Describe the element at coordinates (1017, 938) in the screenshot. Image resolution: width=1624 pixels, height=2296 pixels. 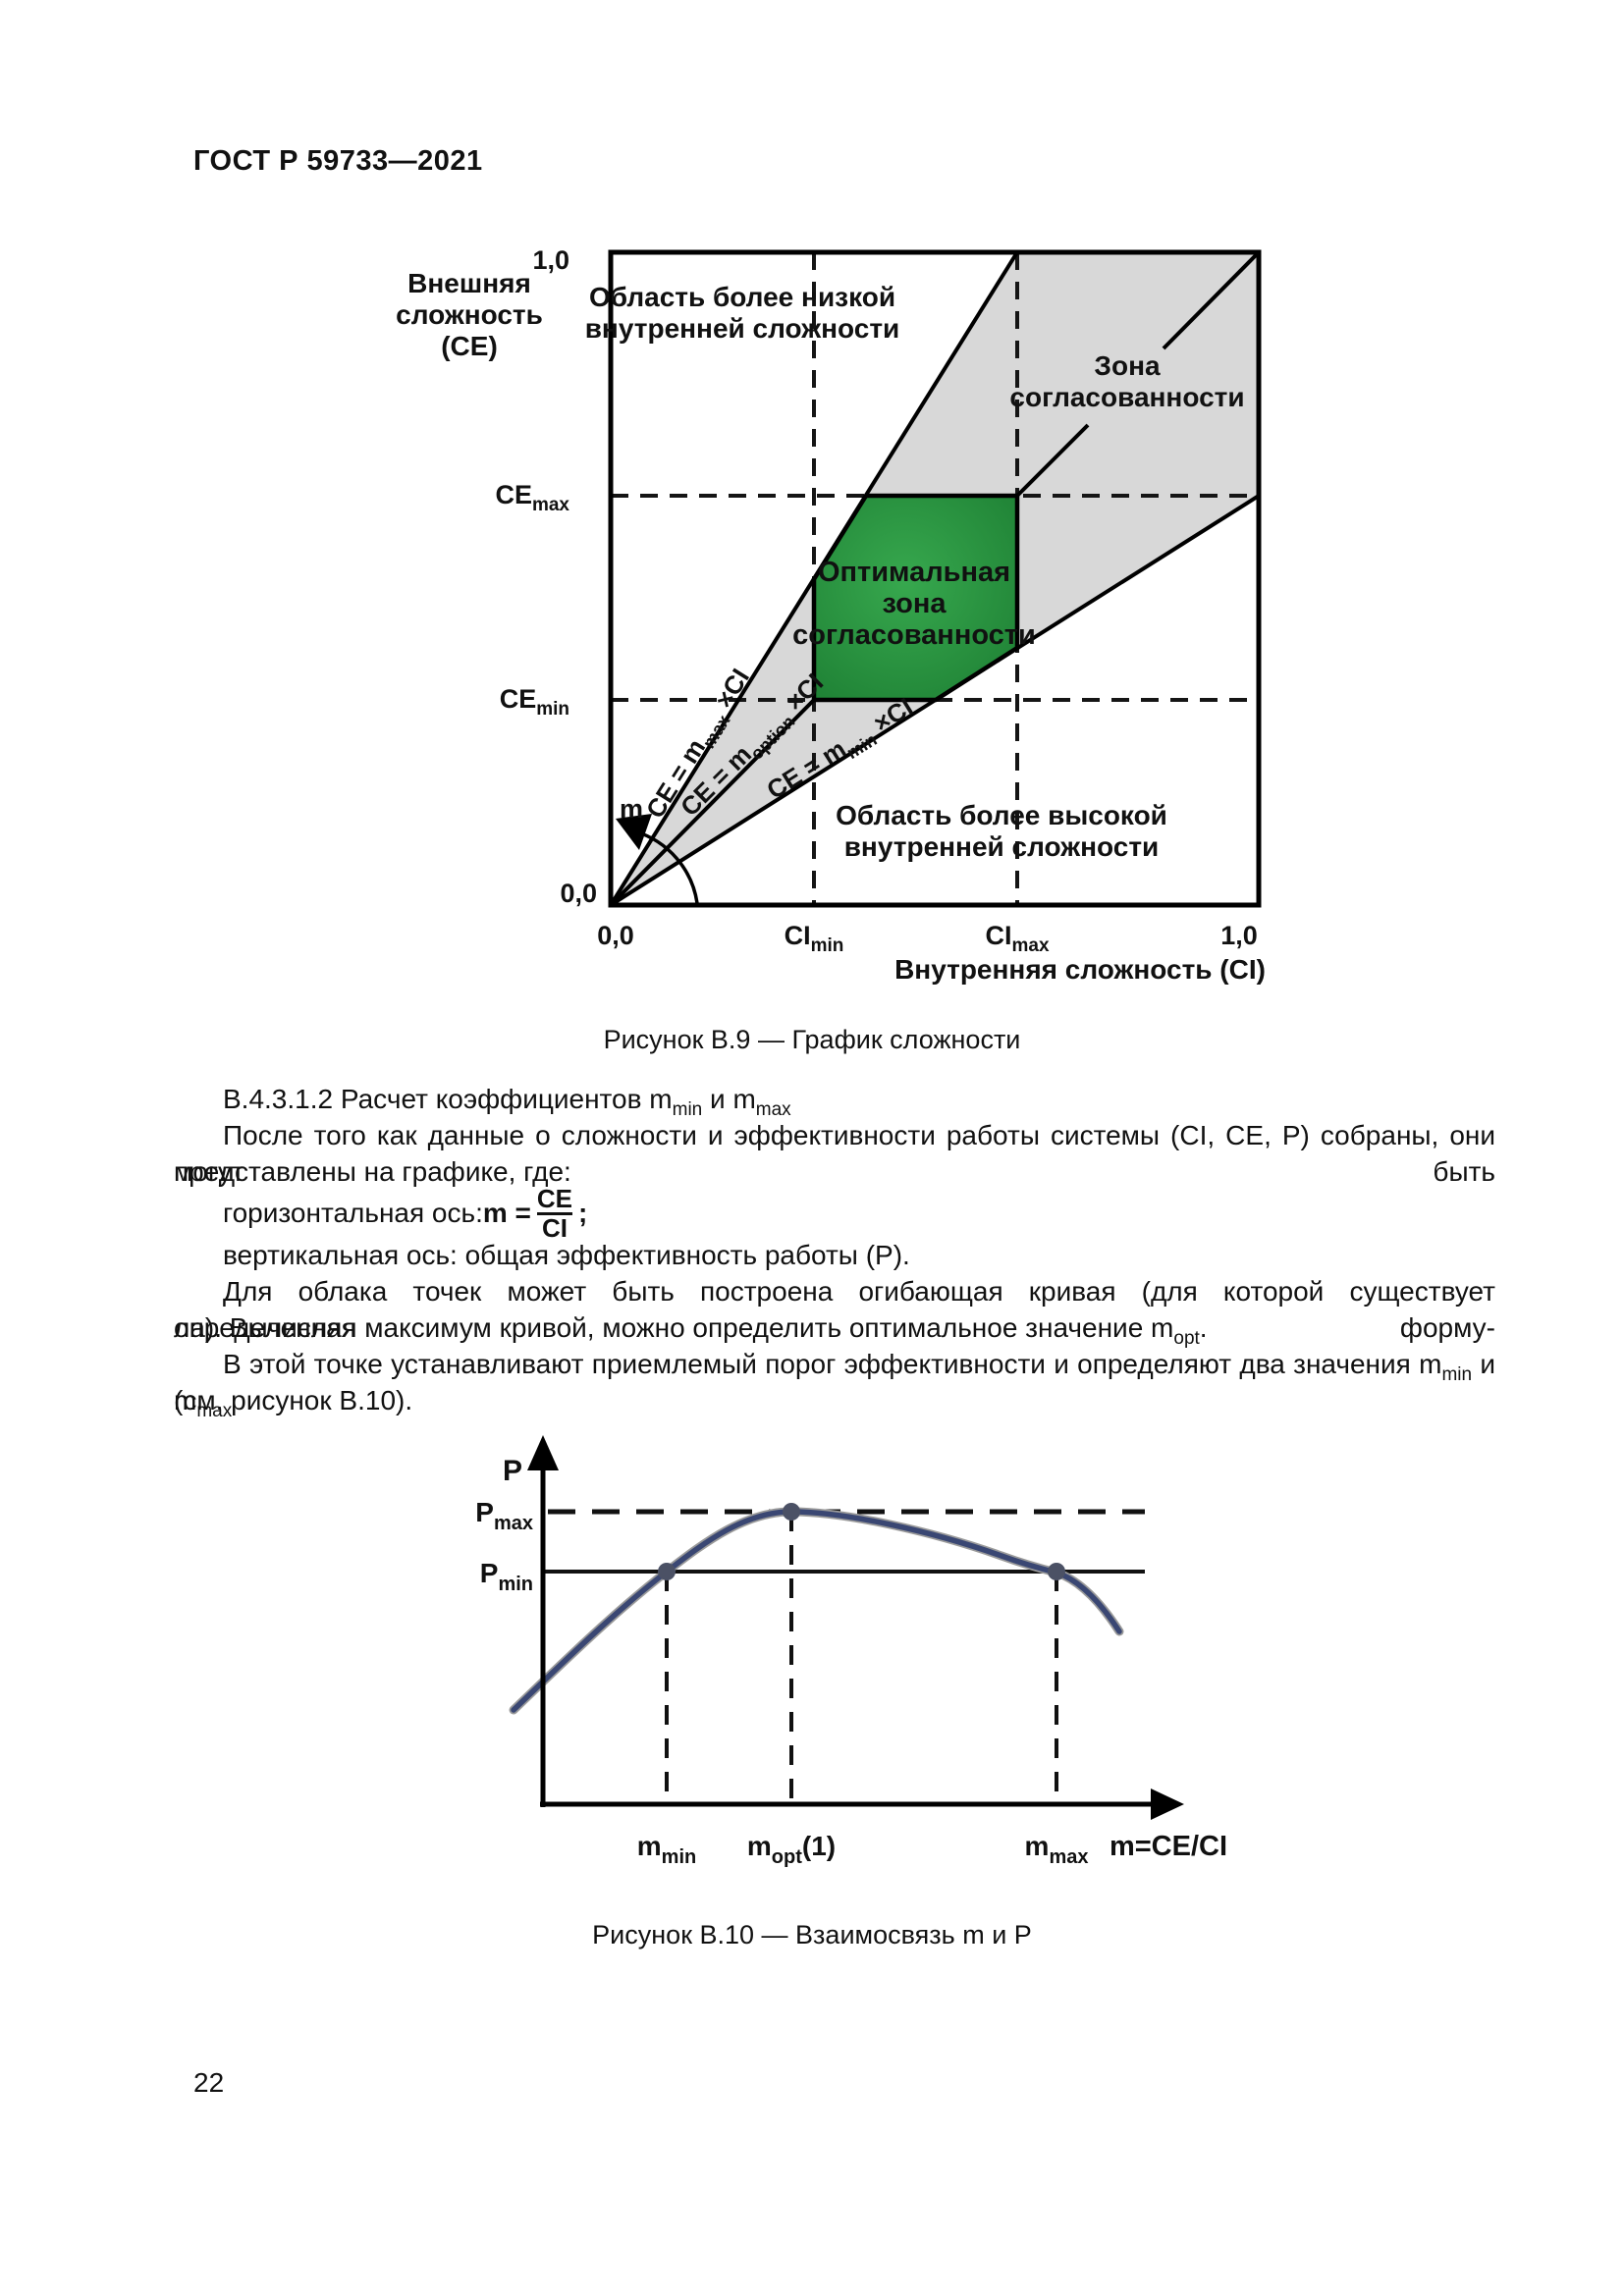
I see `ci-max-label: CImax` at that location.